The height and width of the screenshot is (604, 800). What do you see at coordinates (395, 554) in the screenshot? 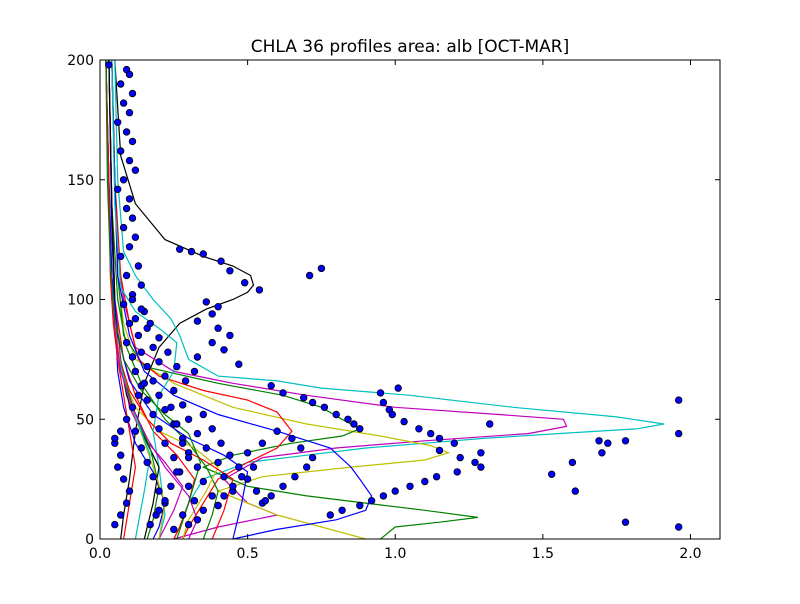
I see `x-tick-label: 1.0` at bounding box center [395, 554].